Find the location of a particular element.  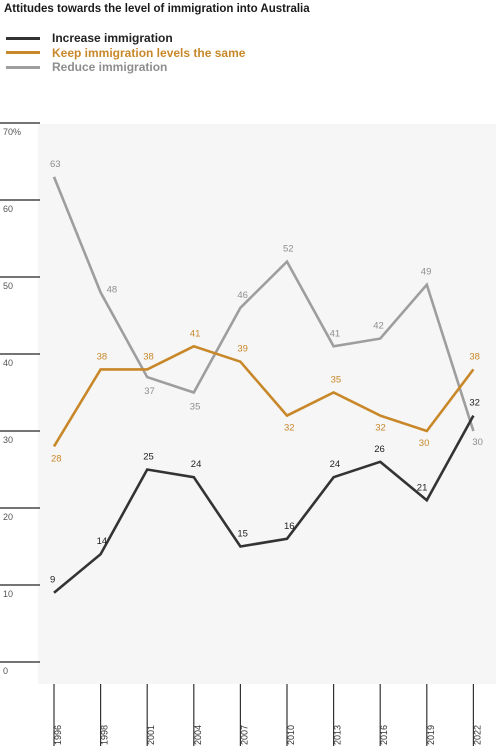

legend-item-reduce: Reduce immigration is located at coordinates (125, 67).